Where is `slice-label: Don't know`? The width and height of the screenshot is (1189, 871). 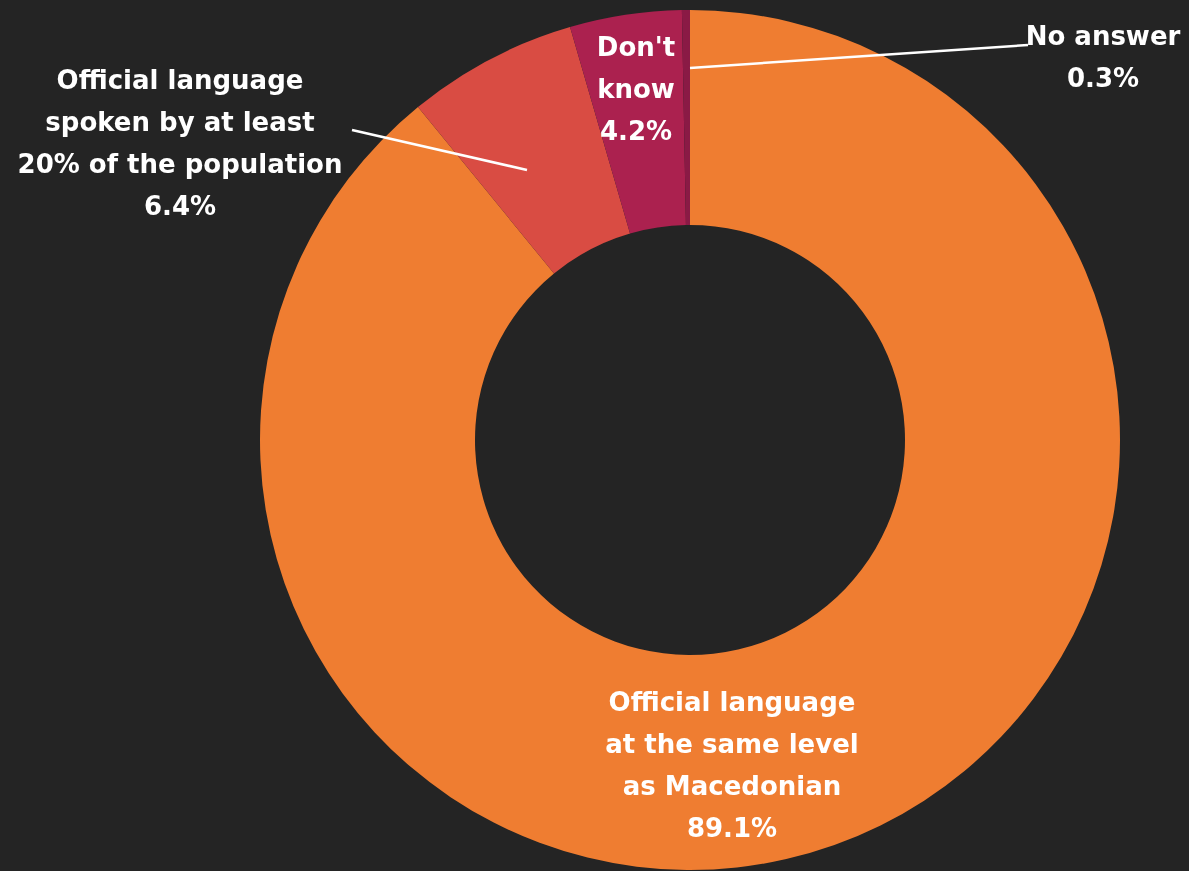
slice-label: Don't know is located at coordinates (636, 68).